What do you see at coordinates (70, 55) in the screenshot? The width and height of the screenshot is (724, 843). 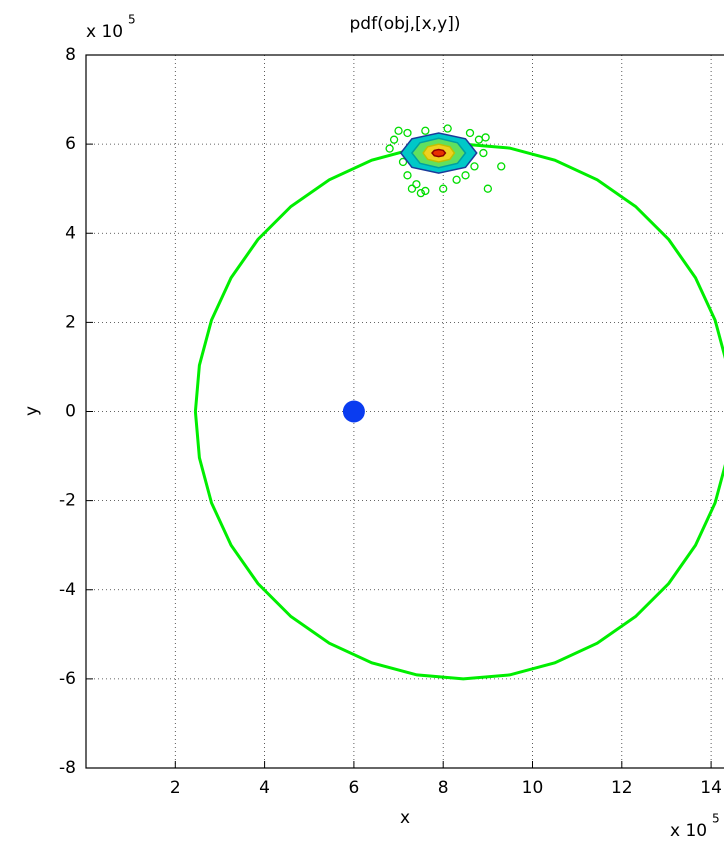 I see `y-tick-label: 8` at bounding box center [70, 55].